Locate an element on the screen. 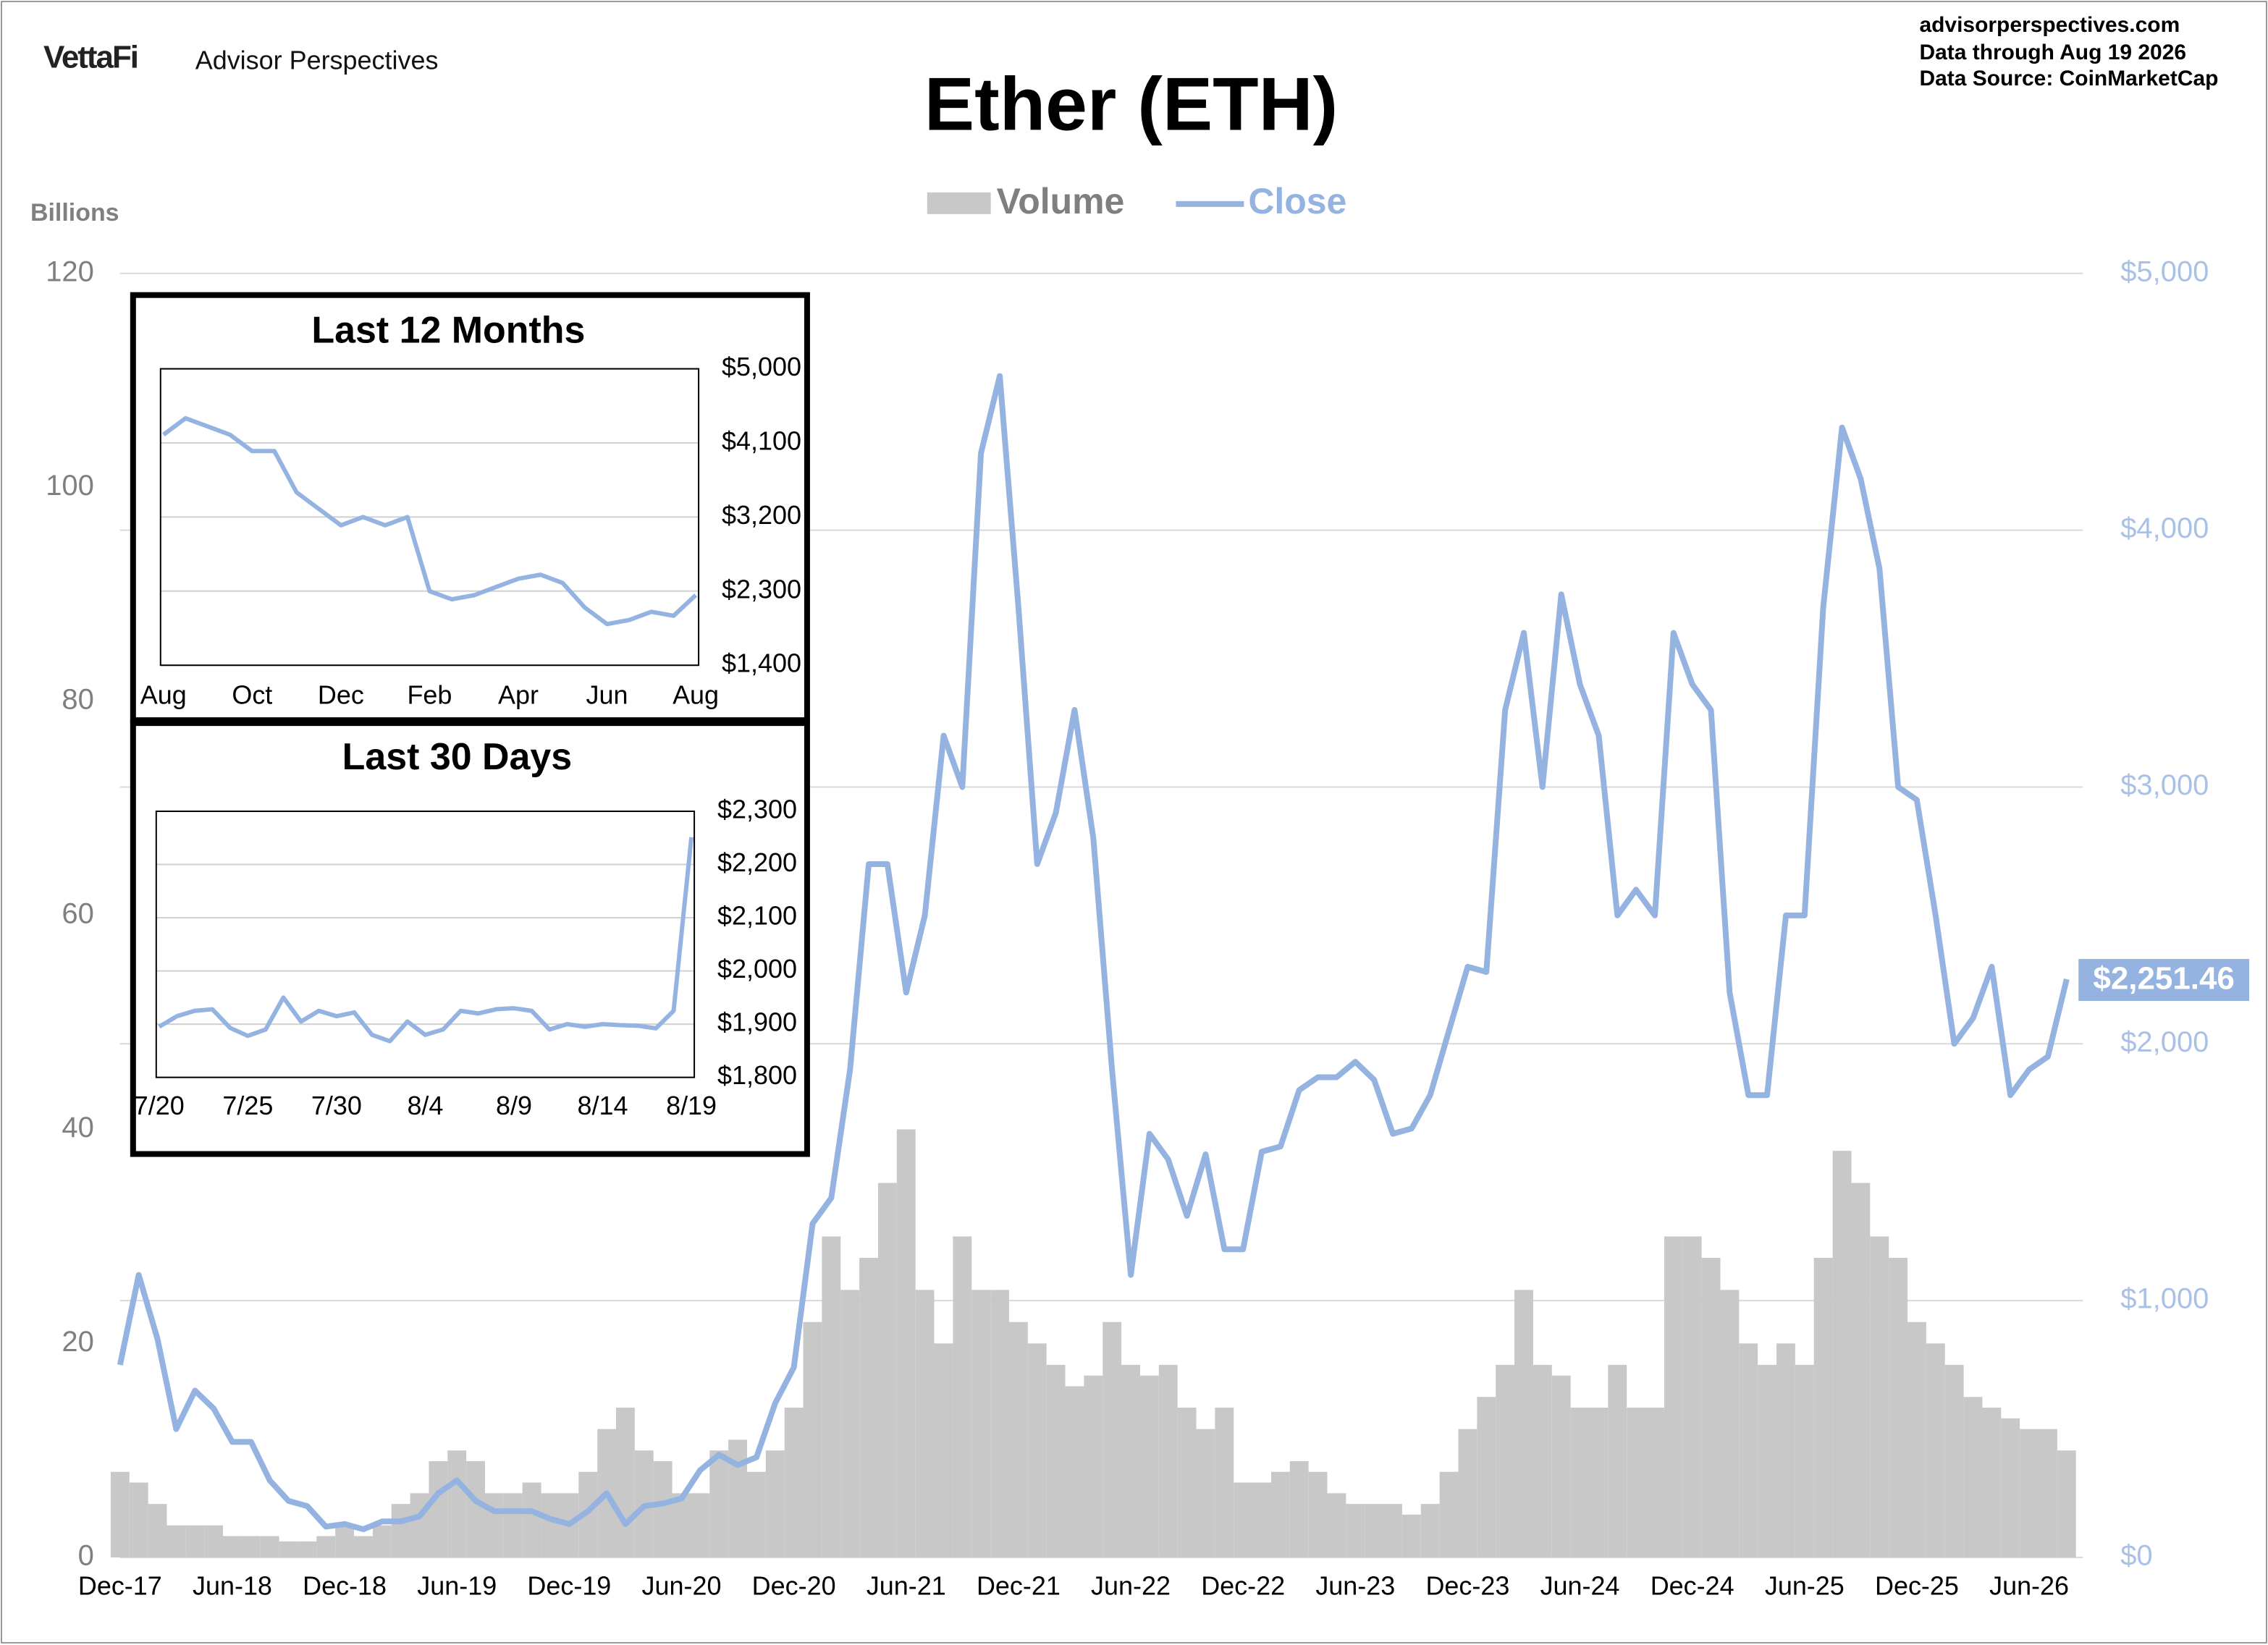  x-tick-label: Dec-19 is located at coordinates (569, 1585).